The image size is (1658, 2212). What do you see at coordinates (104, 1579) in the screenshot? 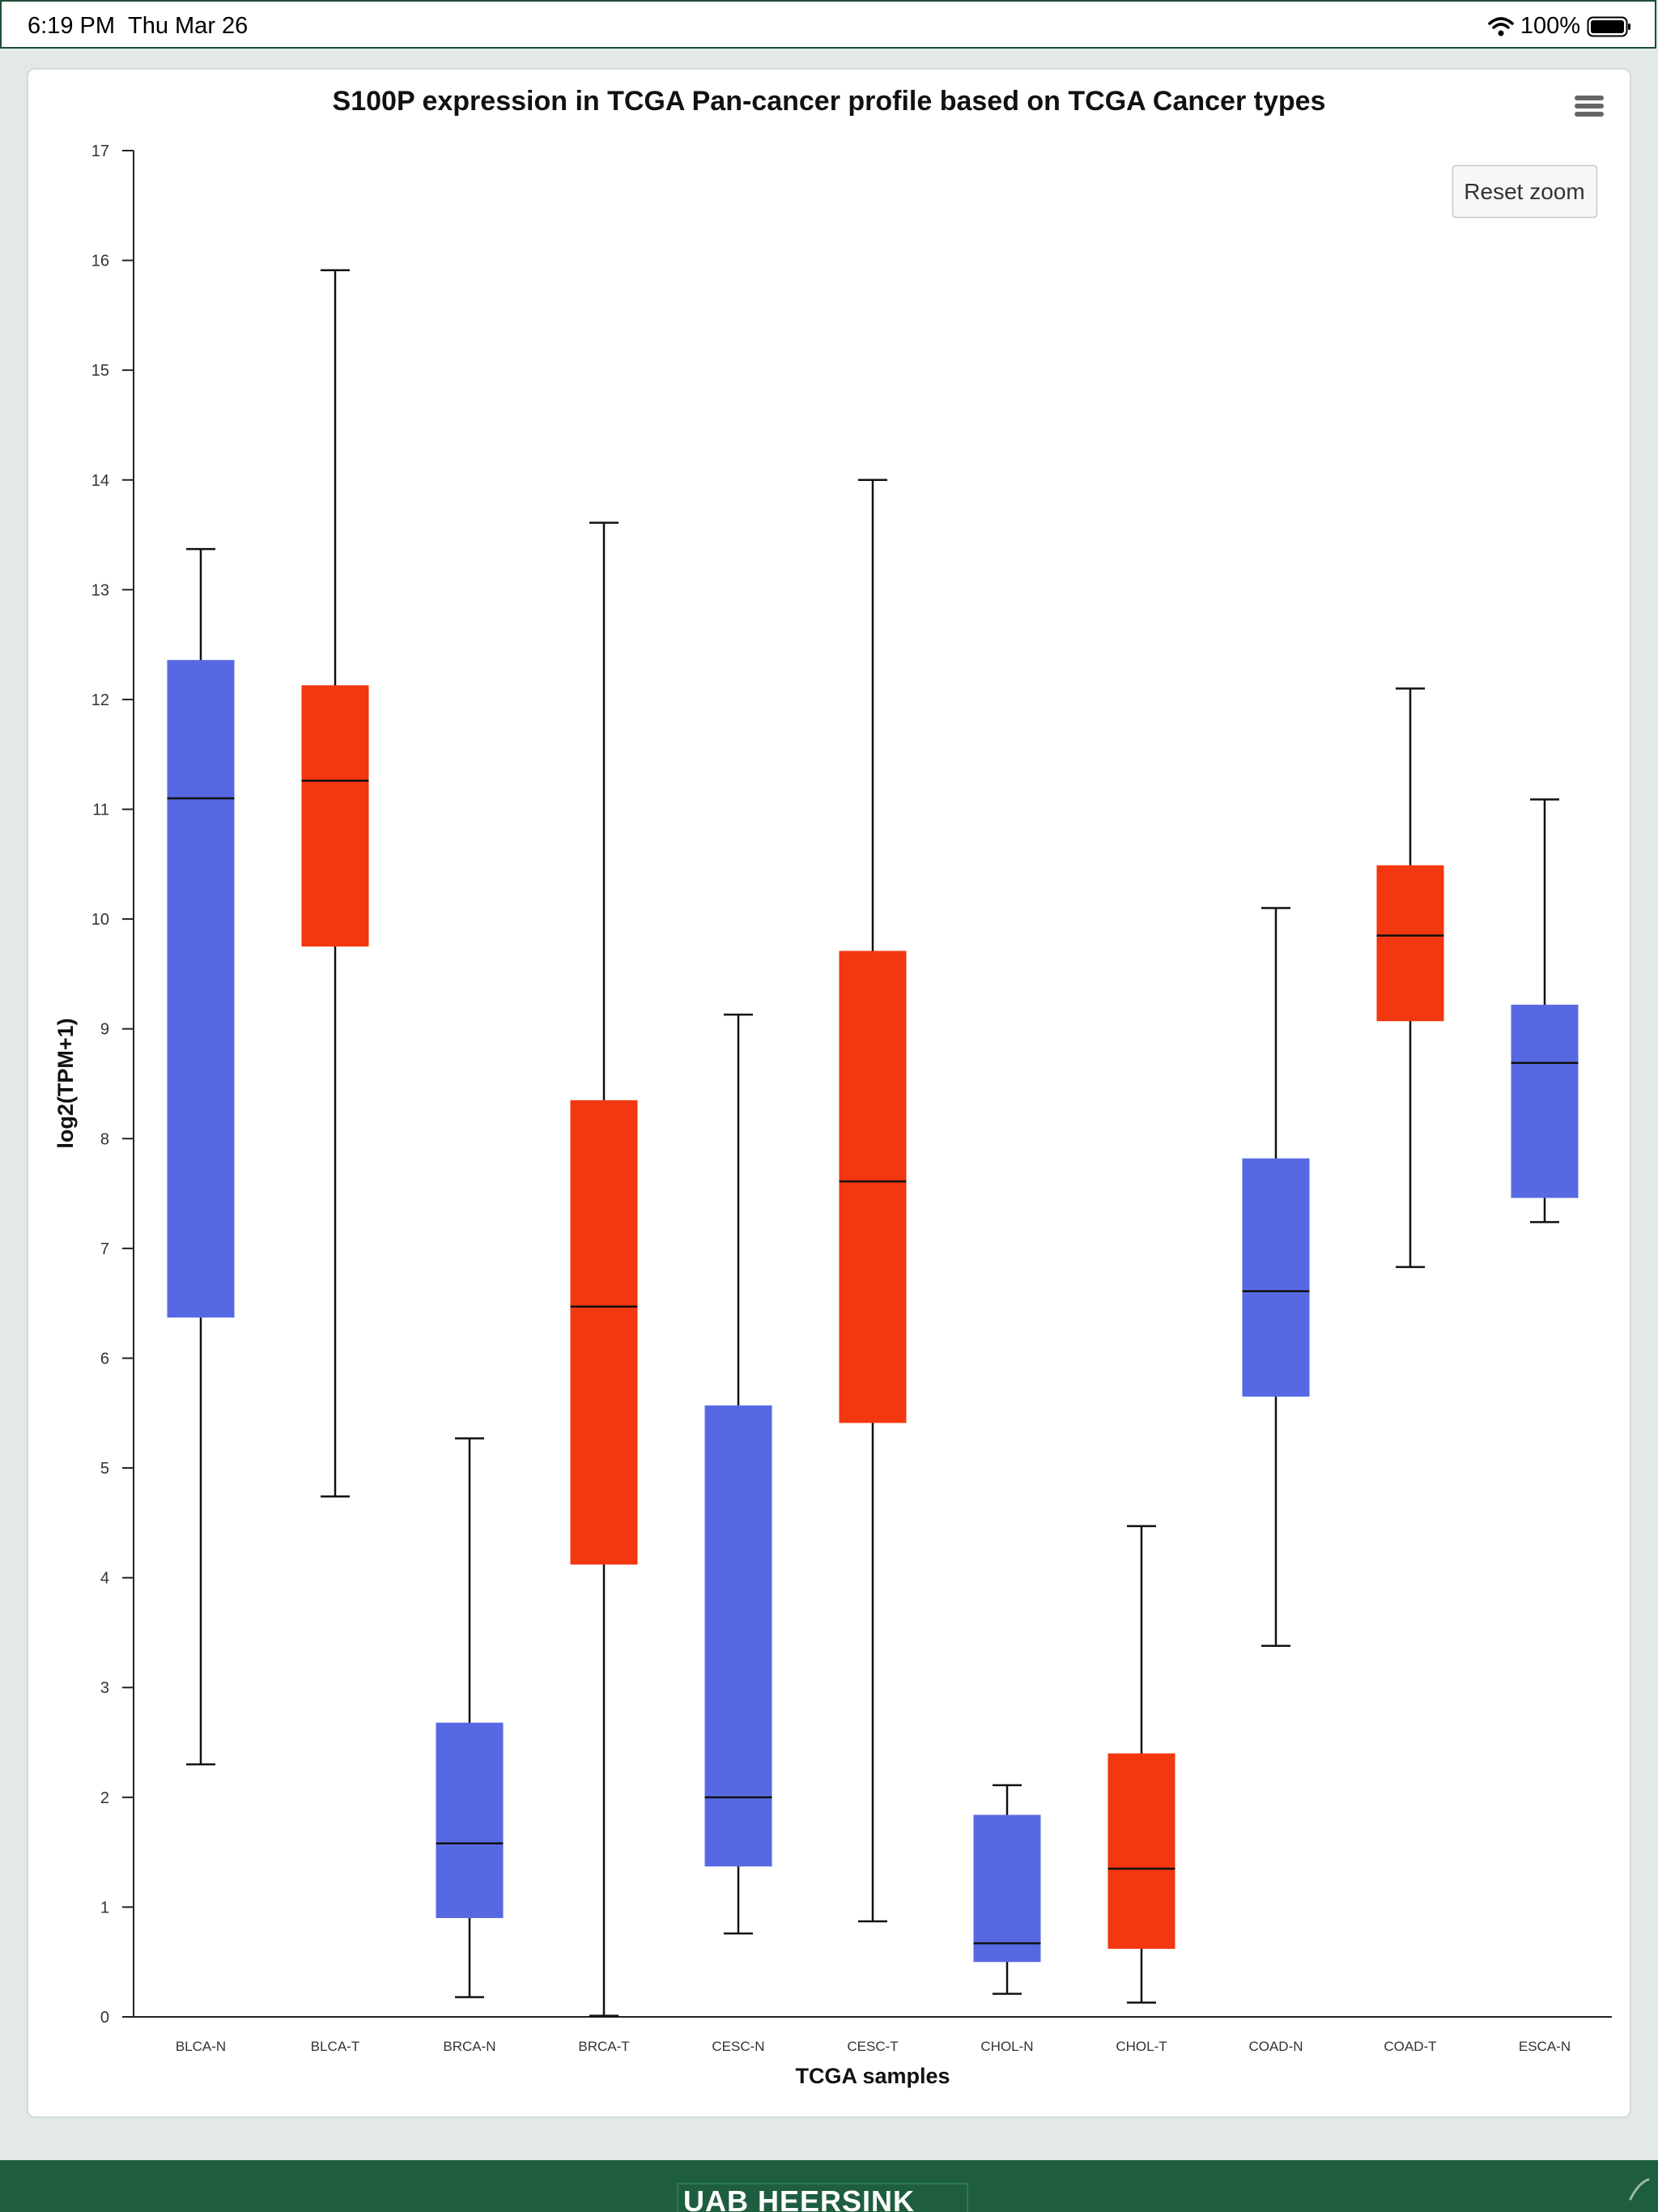
I see `y-tick-label: 4` at bounding box center [104, 1579].